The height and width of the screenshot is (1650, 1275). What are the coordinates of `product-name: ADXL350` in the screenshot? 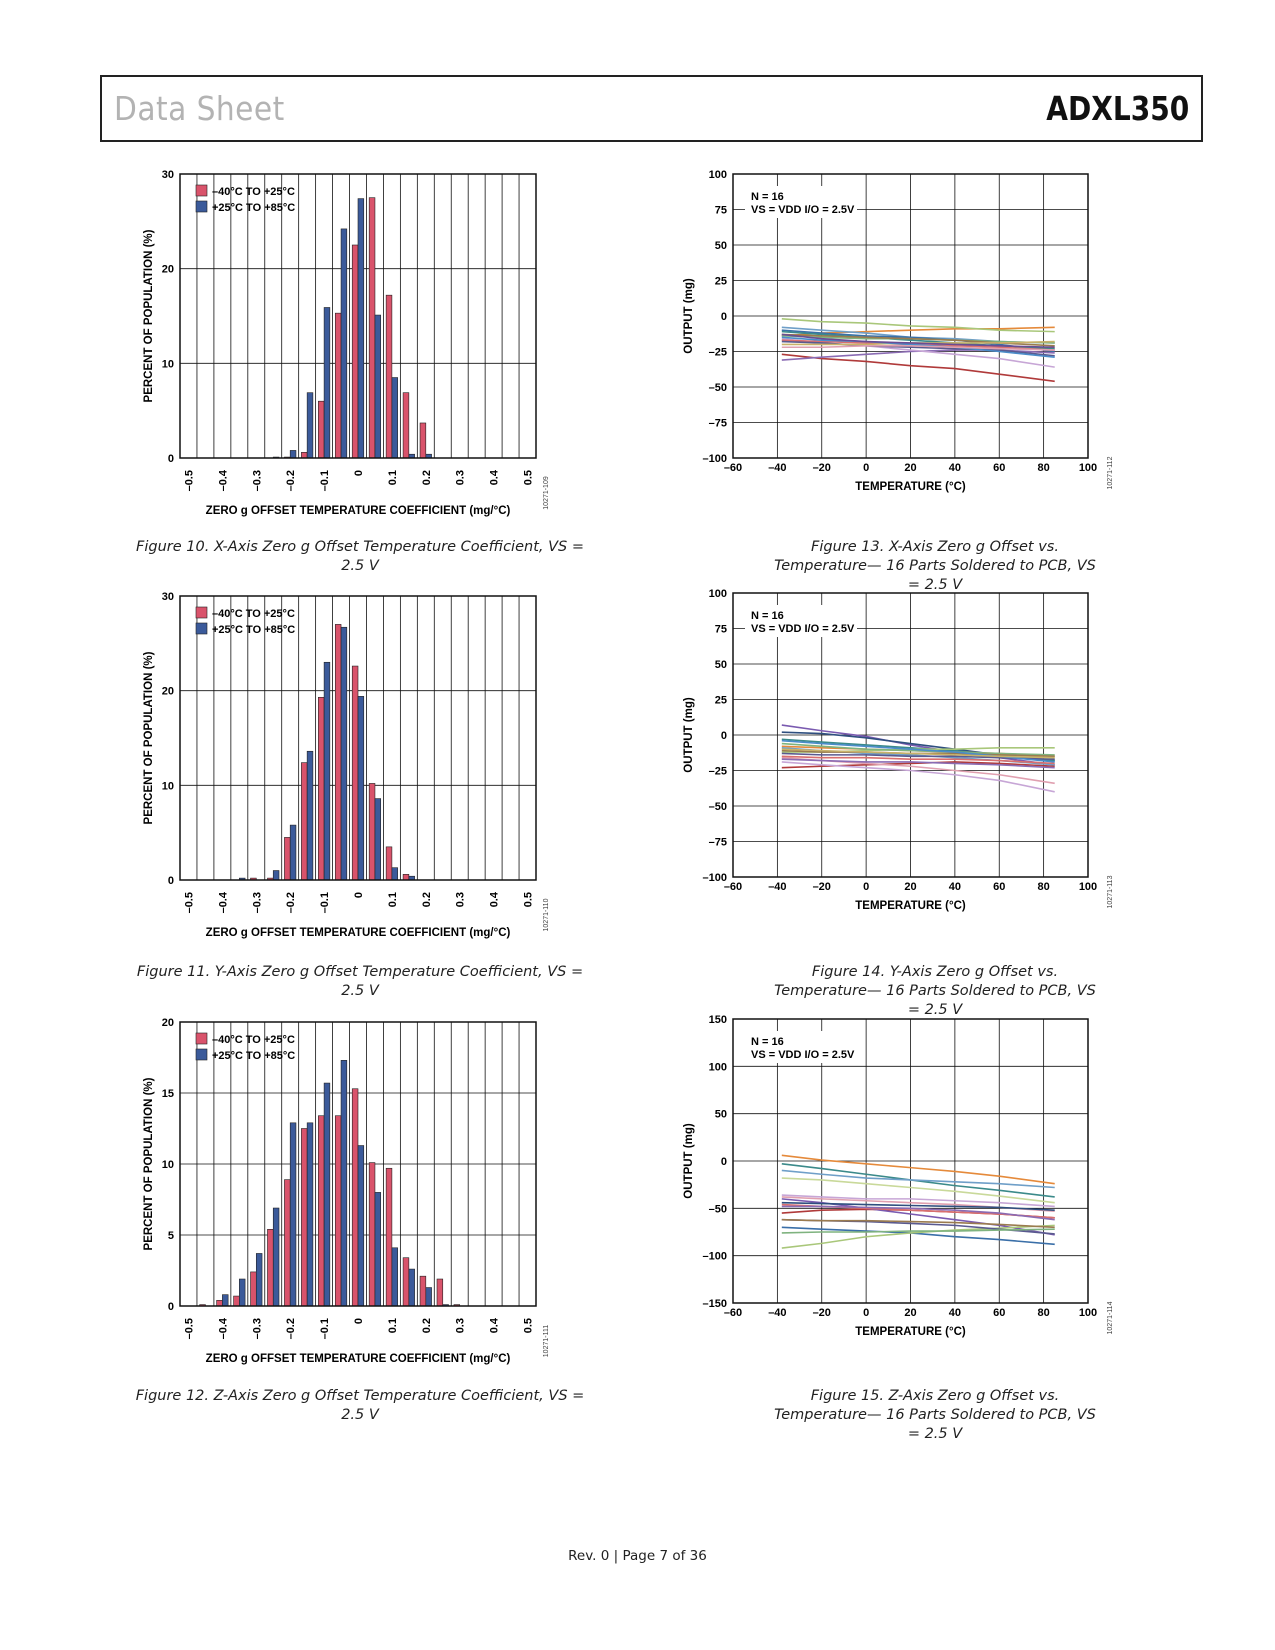 It's located at (1117, 108).